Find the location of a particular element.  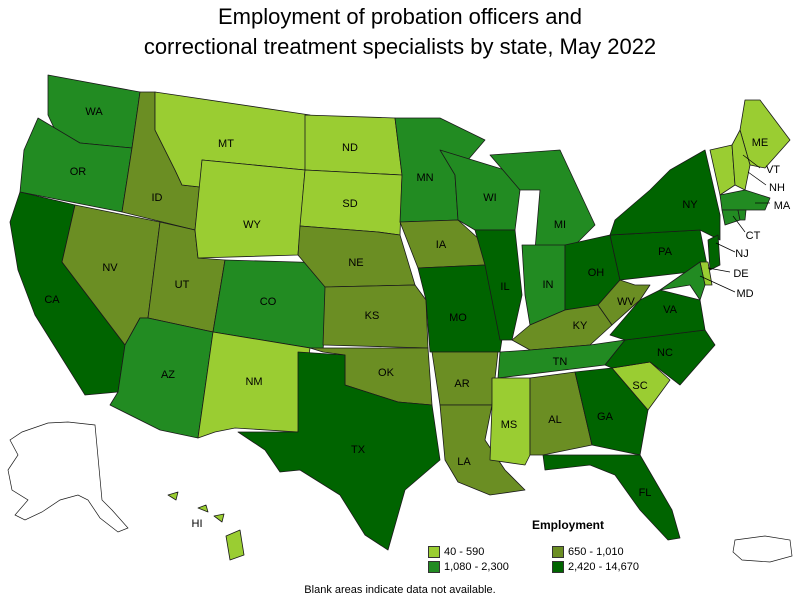

state-label-ky: KY is located at coordinates (580, 326).